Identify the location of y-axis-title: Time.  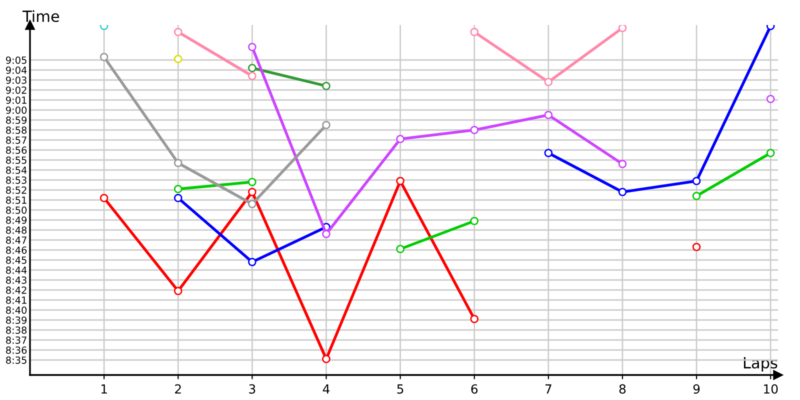
(41, 16).